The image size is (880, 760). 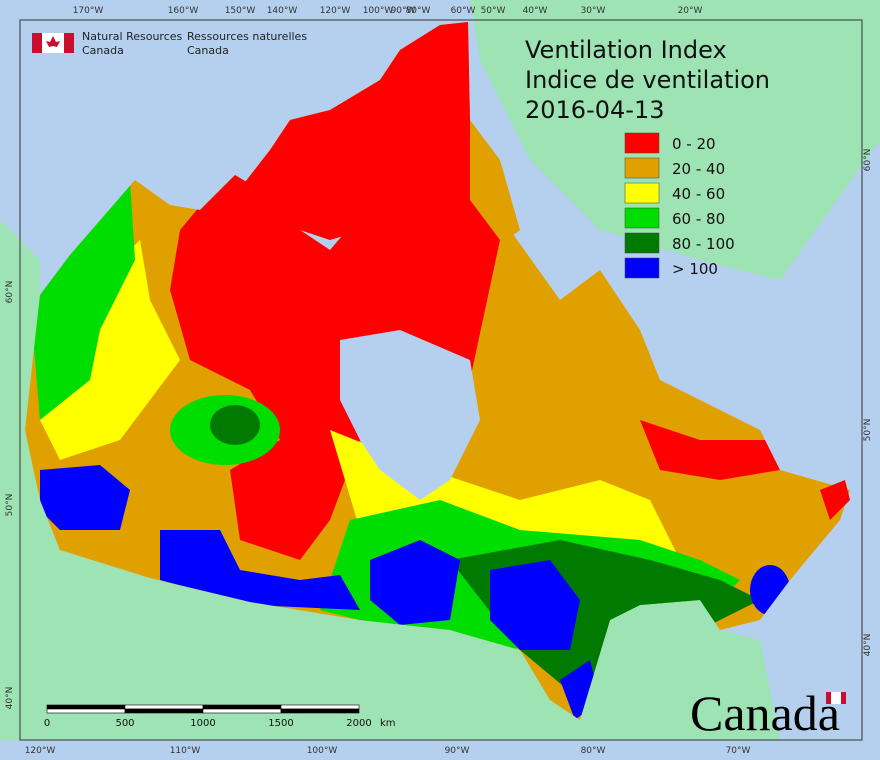 What do you see at coordinates (765, 713) in the screenshot?
I see `wordmark-text: Canada` at bounding box center [765, 713].